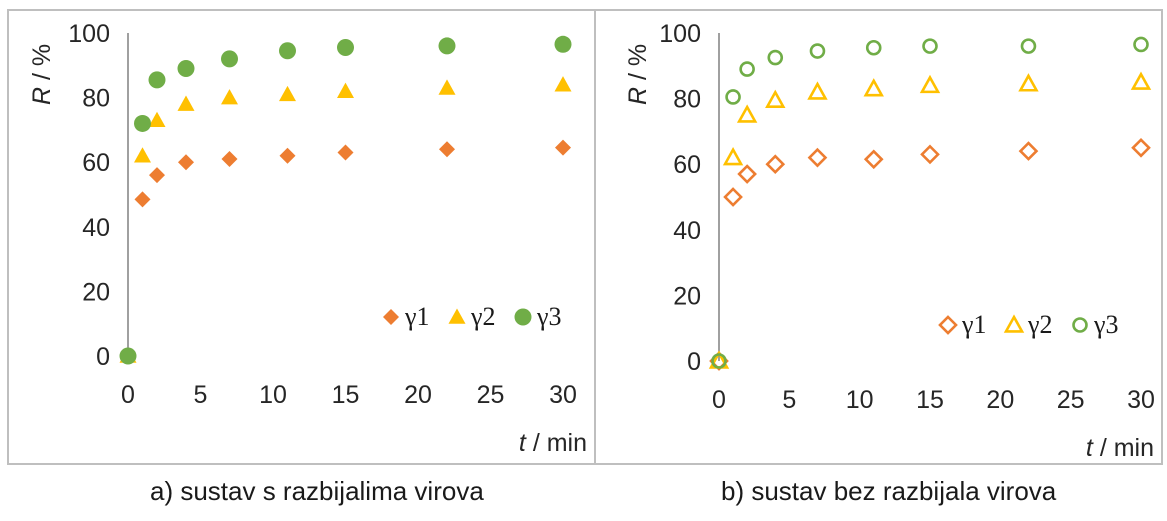 This screenshot has width=1167, height=521. What do you see at coordinates (317, 491) in the screenshot?
I see `caption-a: a) sustav s razbijalima virova` at bounding box center [317, 491].